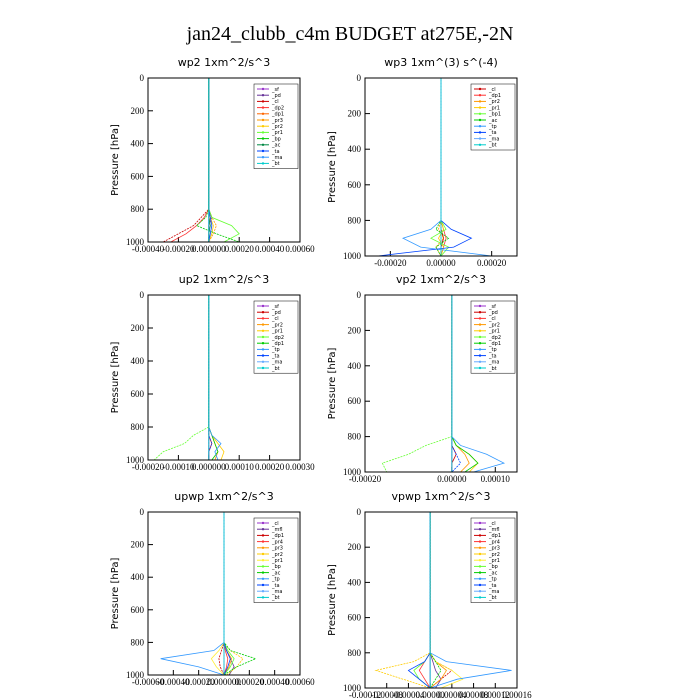 The width and height of the screenshot is (700, 700). What do you see at coordinates (494, 338) in the screenshot?
I see `legend-label: _dp2` at bounding box center [494, 338].